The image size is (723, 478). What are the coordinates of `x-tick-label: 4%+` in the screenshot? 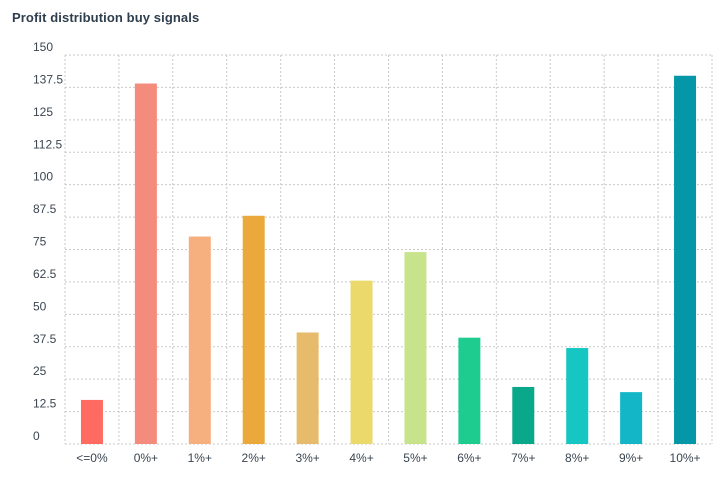 It's located at (361, 458).